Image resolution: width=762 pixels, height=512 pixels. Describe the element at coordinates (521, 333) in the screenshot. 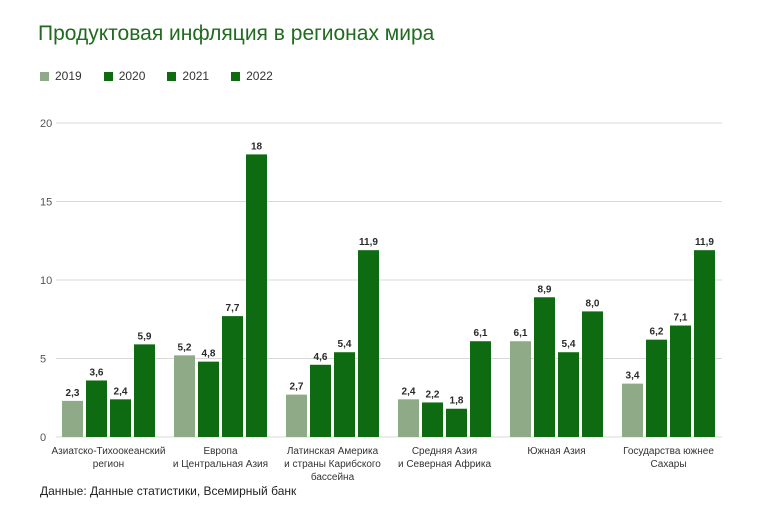

I see `bar-value-label-2019-4: 6,1` at that location.